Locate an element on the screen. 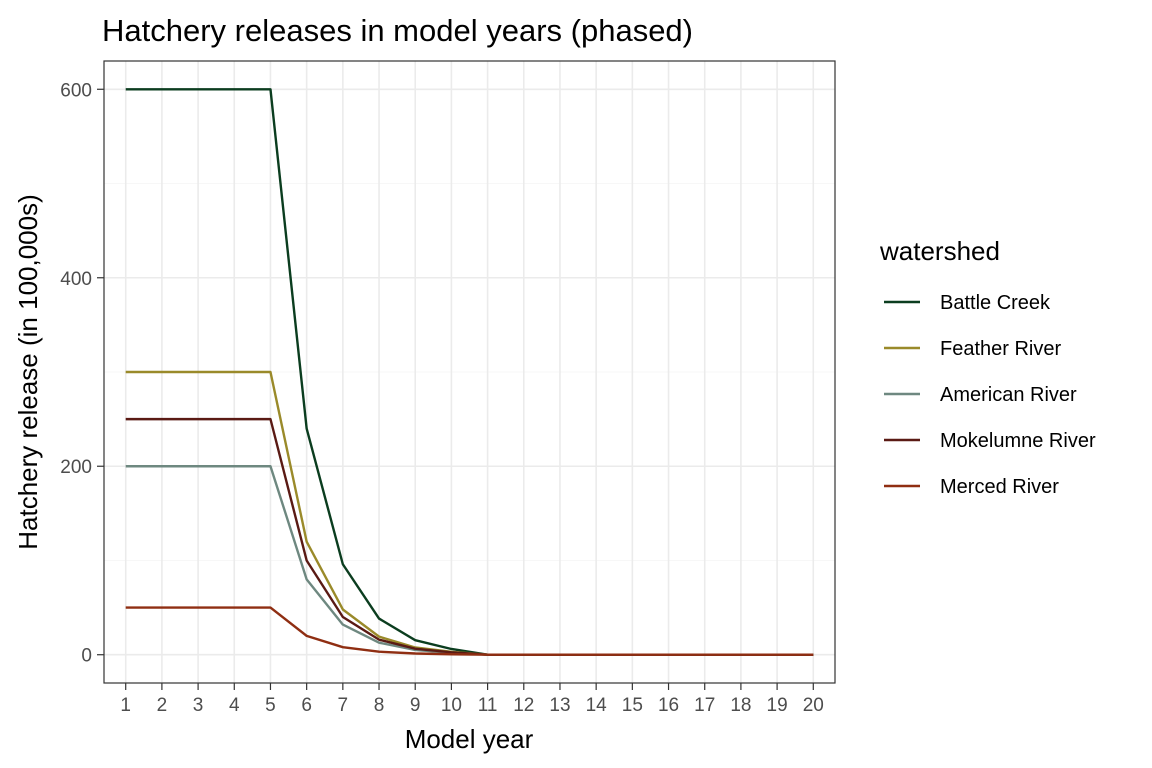  y-axis: 0 200 400 600 is located at coordinates (82, 373).